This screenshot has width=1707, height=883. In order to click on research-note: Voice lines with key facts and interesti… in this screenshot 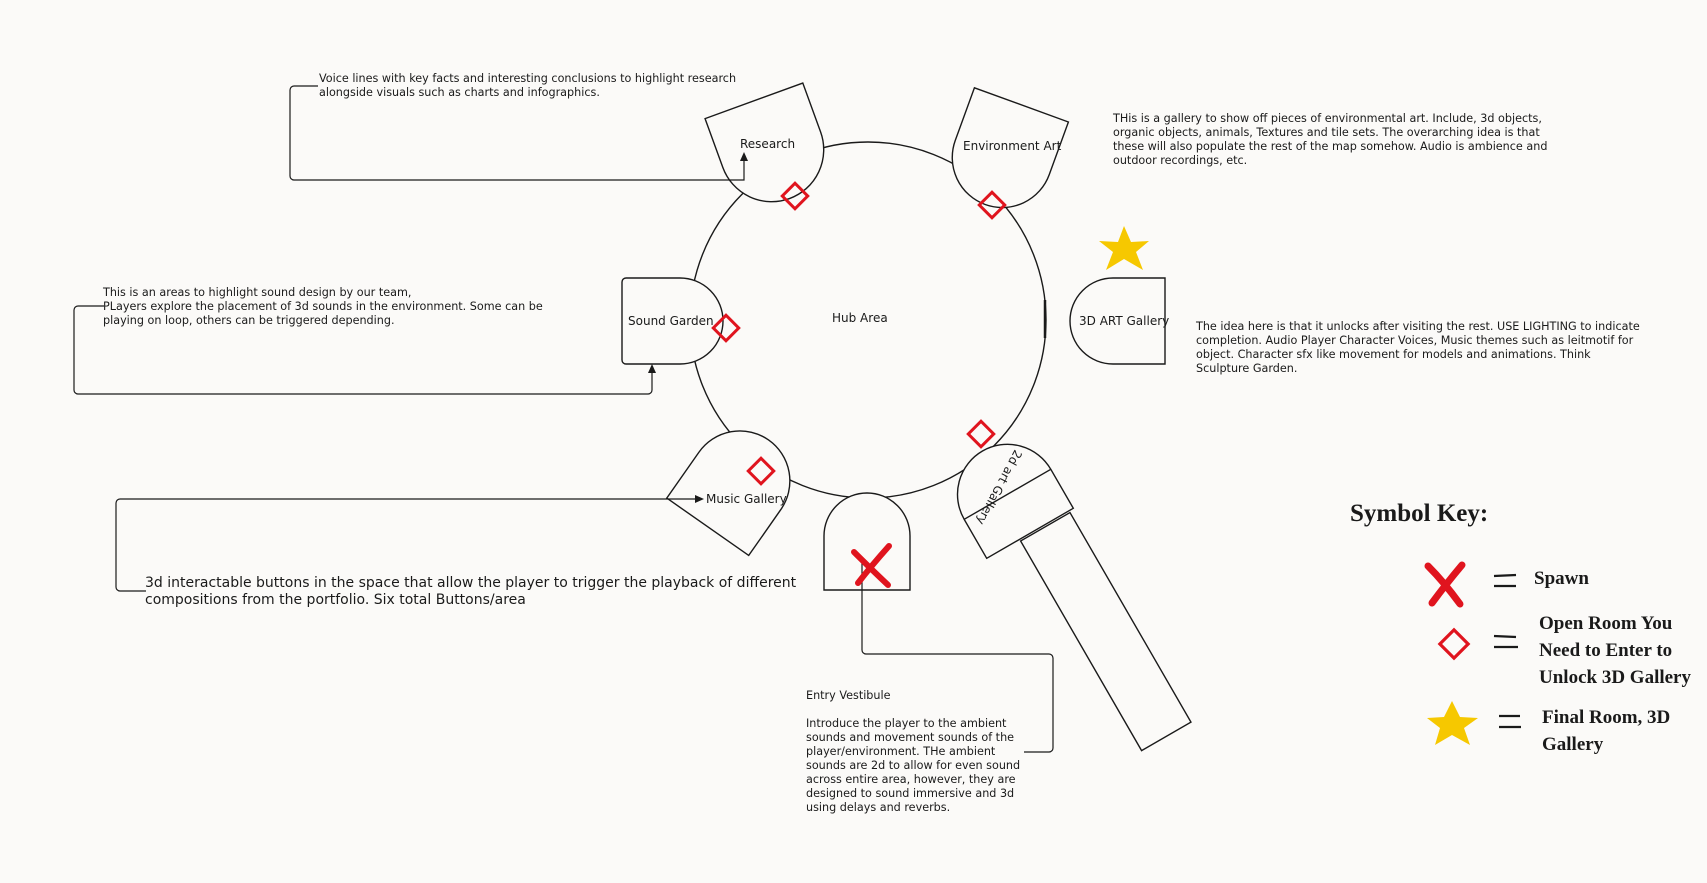, I will do `click(528, 85)`.